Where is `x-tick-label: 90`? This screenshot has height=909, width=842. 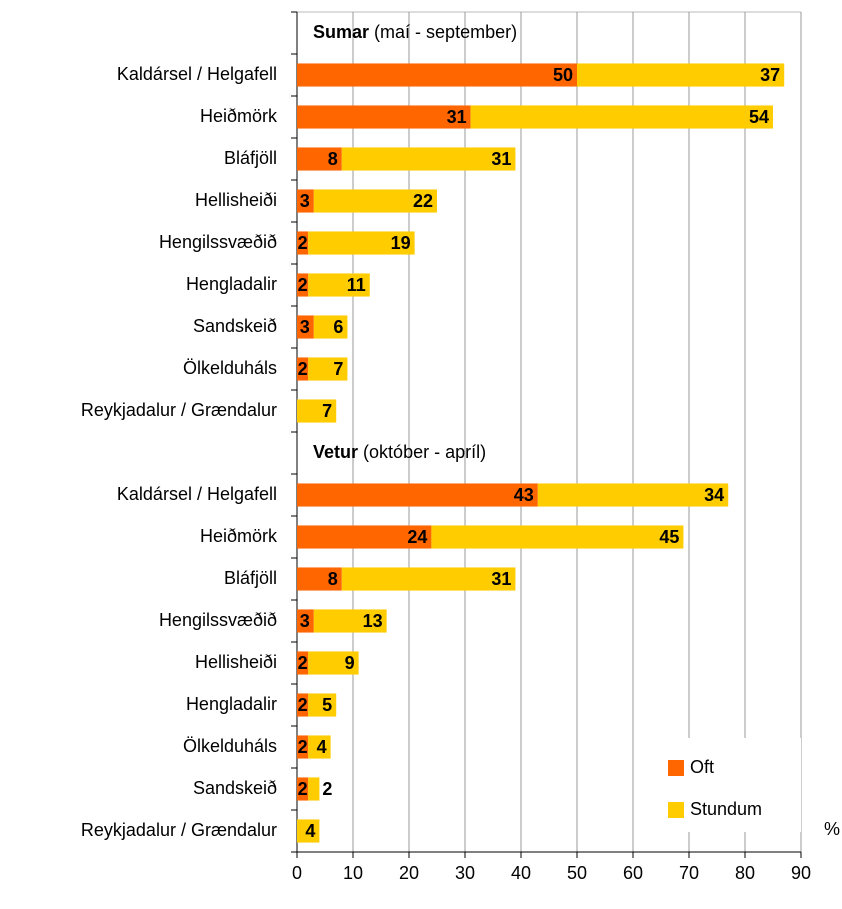
x-tick-label: 90 is located at coordinates (801, 873).